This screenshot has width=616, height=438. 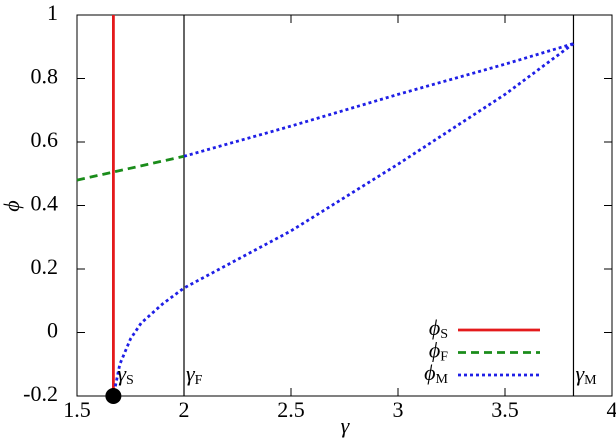 I want to click on reference-label: γF, so click(x=194, y=374).